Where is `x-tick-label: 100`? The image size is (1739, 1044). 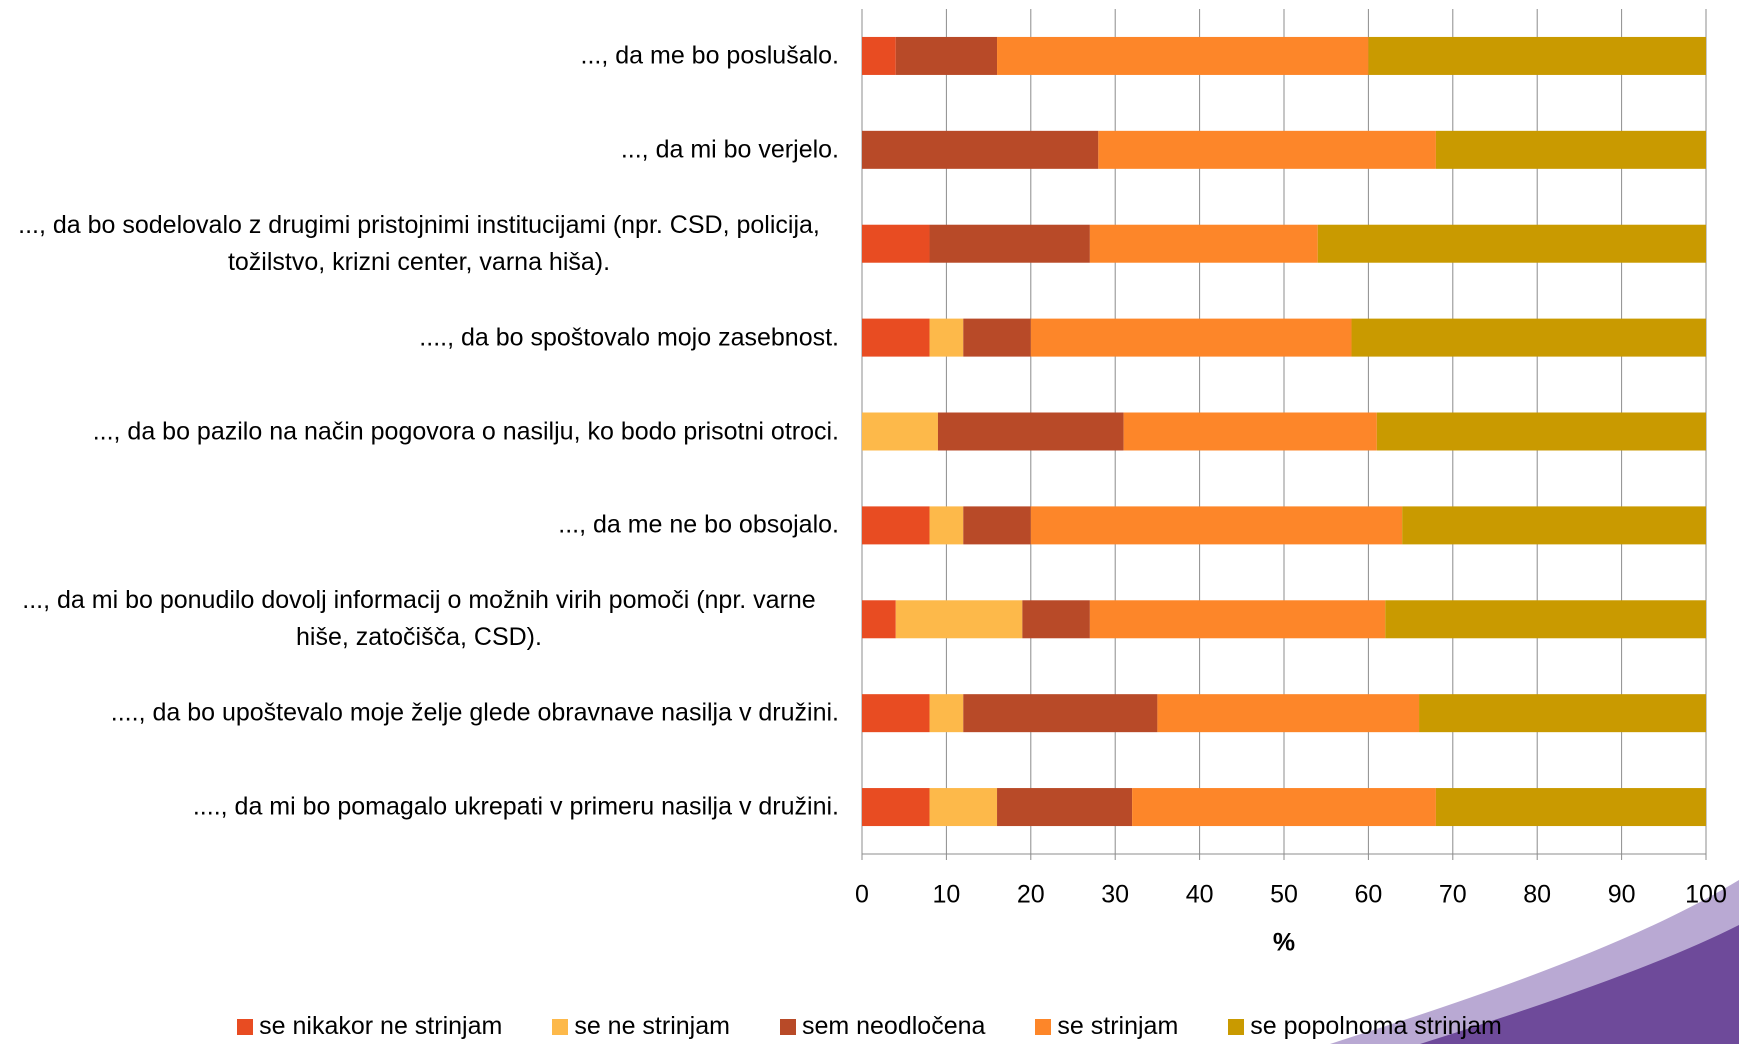
x-tick-label: 100 is located at coordinates (1706, 895).